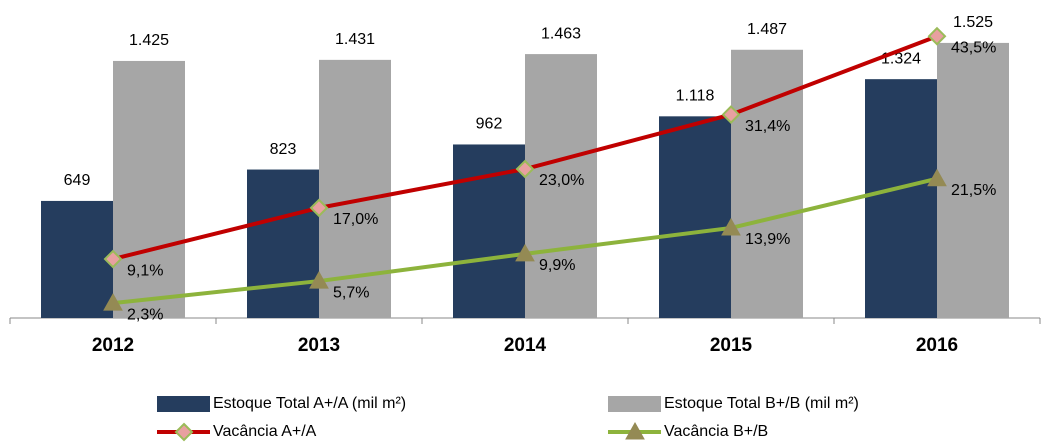  I want to click on data-label: 5,7%, so click(351, 292).